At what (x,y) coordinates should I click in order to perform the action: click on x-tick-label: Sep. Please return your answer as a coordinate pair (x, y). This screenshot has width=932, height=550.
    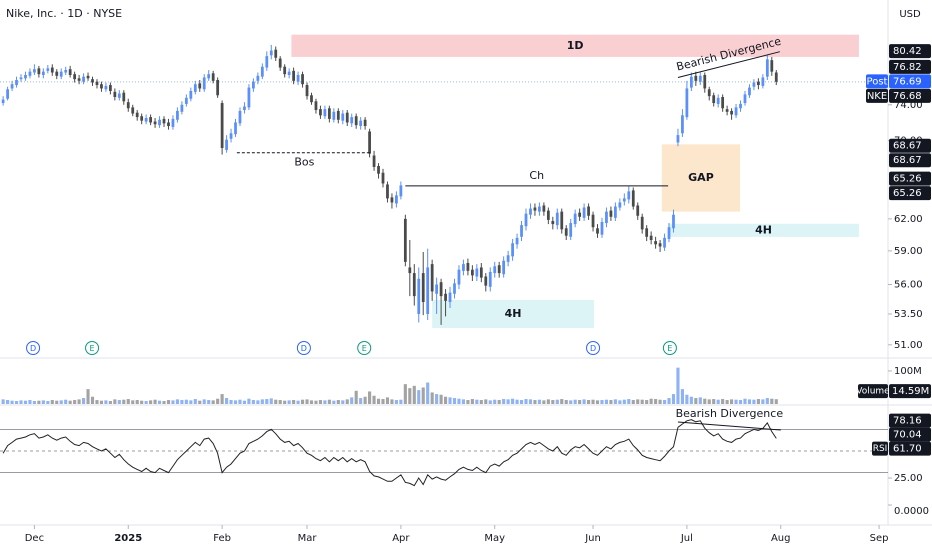
    Looking at the image, I should click on (879, 538).